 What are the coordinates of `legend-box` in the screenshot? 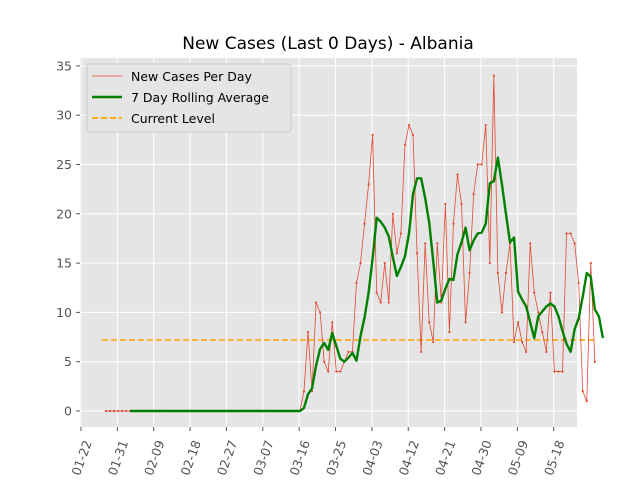 It's located at (189, 98).